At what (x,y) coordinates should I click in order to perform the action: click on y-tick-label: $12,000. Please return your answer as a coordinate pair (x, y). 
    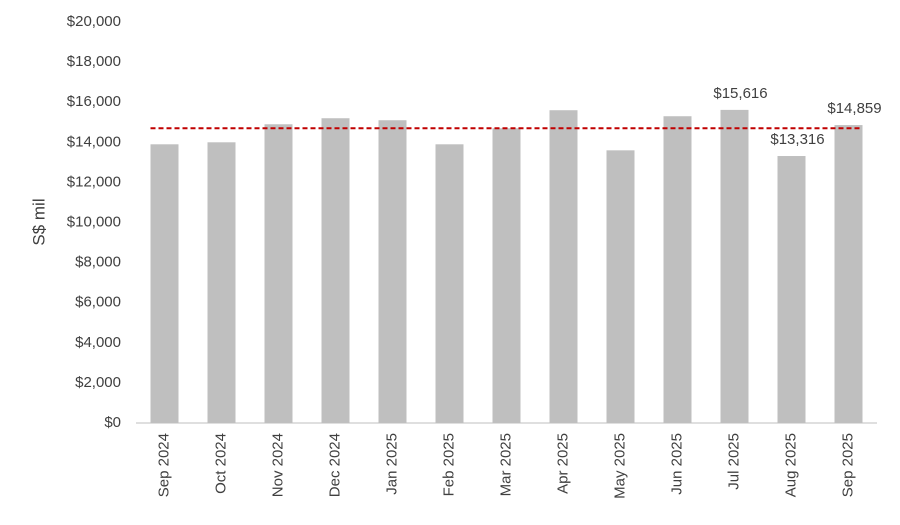
    Looking at the image, I should click on (94, 181).